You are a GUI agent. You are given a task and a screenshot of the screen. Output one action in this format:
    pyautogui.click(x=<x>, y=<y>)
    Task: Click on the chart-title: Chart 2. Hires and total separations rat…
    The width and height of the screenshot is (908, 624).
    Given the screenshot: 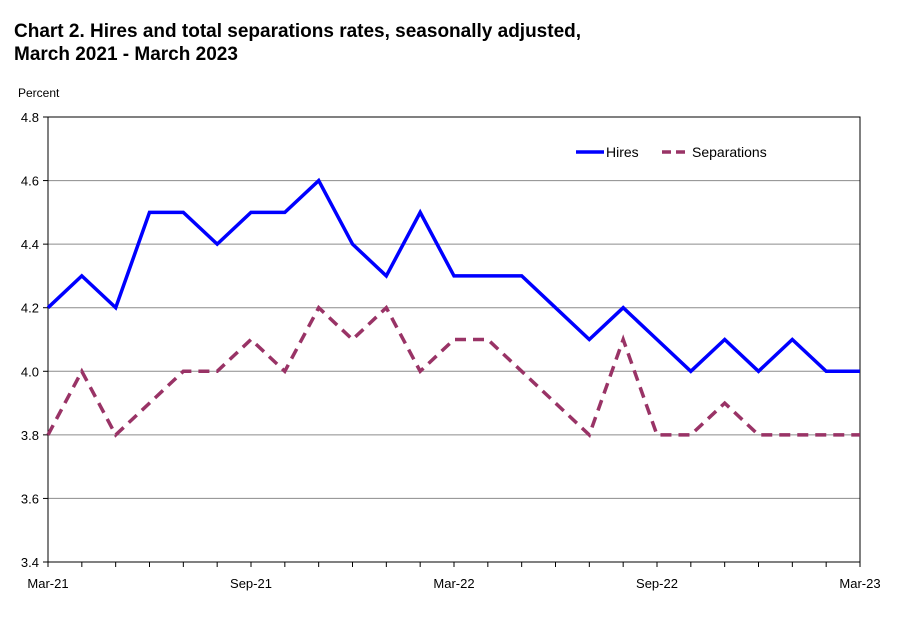 What is the action you would take?
    pyautogui.click(x=297, y=43)
    